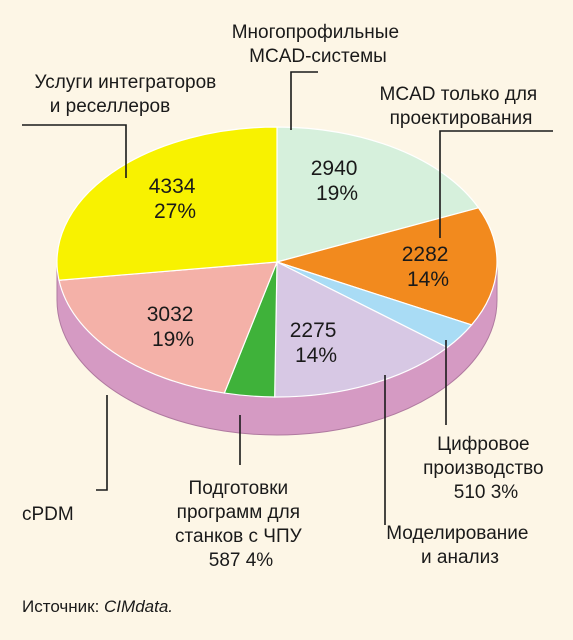 This screenshot has width=573, height=640. Describe the element at coordinates (337, 181) in the screenshot. I see `value-multiprofile: 2940 19%` at that location.